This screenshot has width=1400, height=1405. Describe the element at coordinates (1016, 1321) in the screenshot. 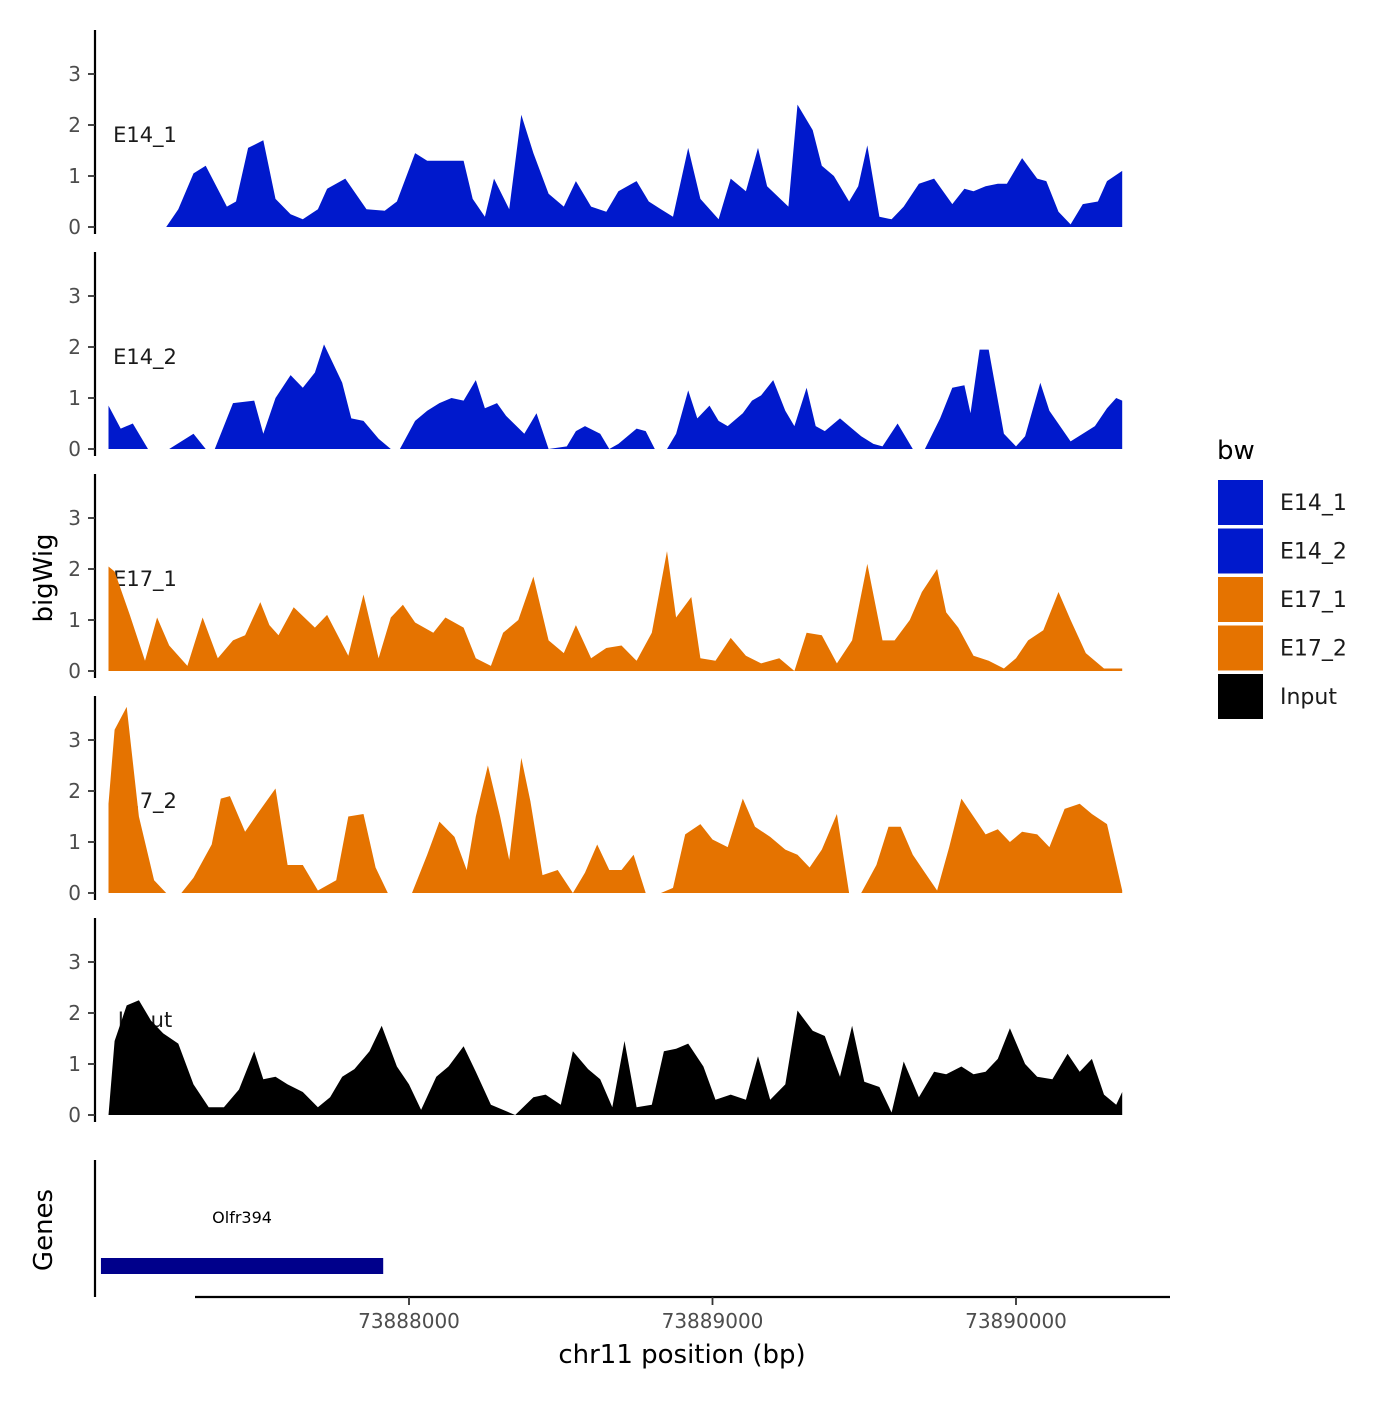

I see `x-tick-label-73890000: 73890000` at that location.